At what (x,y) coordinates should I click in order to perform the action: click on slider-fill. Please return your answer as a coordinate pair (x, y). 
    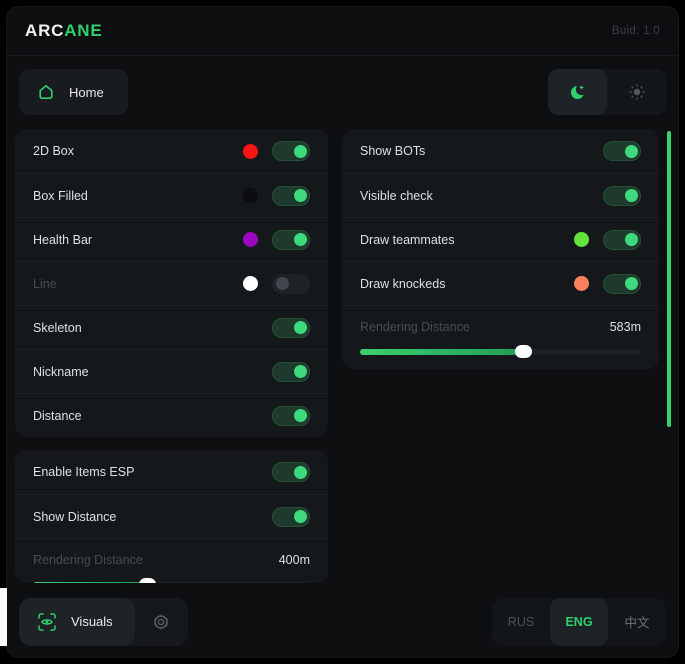
    Looking at the image, I should click on (90, 582).